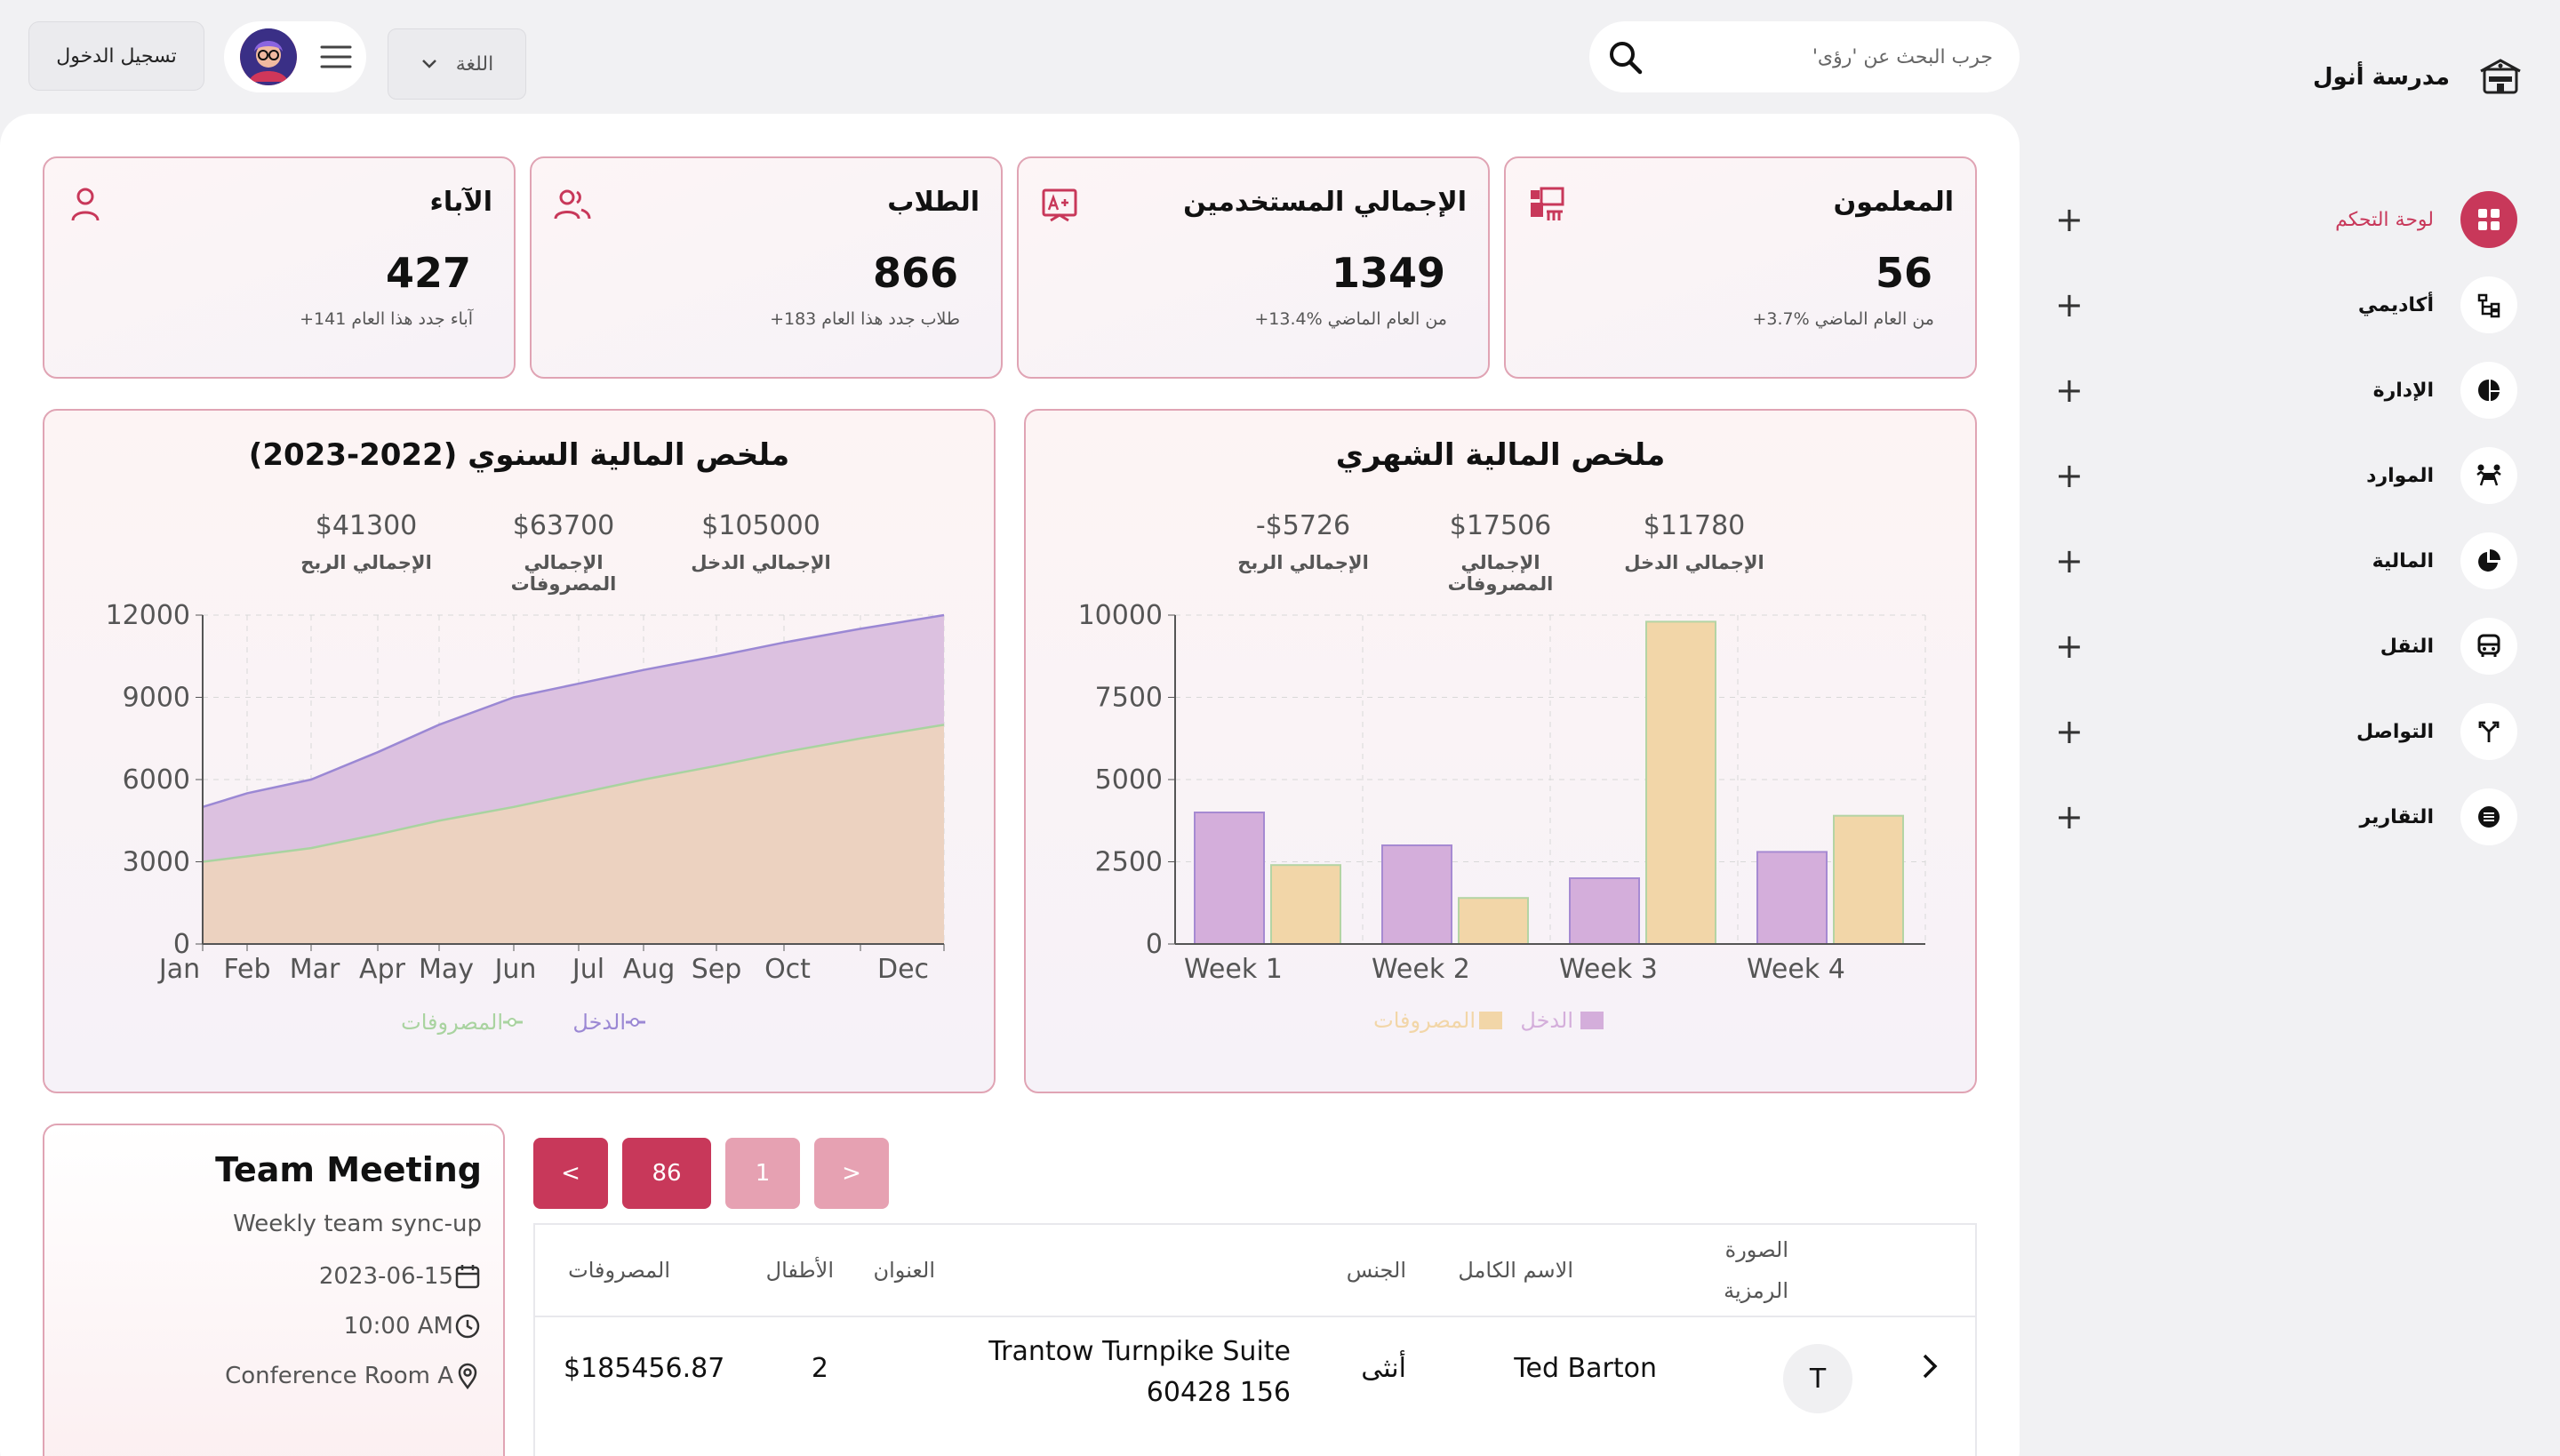 This screenshot has height=1456, width=2560. Describe the element at coordinates (1694, 562) in the screenshot. I see `summary-label: الإجمالي الدخل` at that location.